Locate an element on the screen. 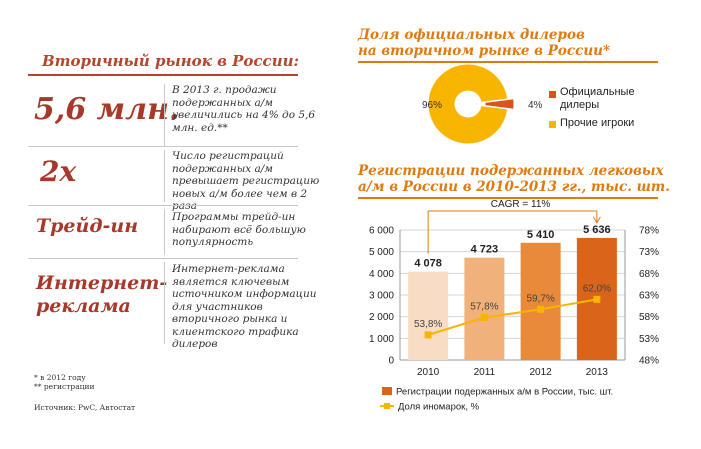 This screenshot has height=449, width=701. x-tick-label: 2012 is located at coordinates (541, 372).